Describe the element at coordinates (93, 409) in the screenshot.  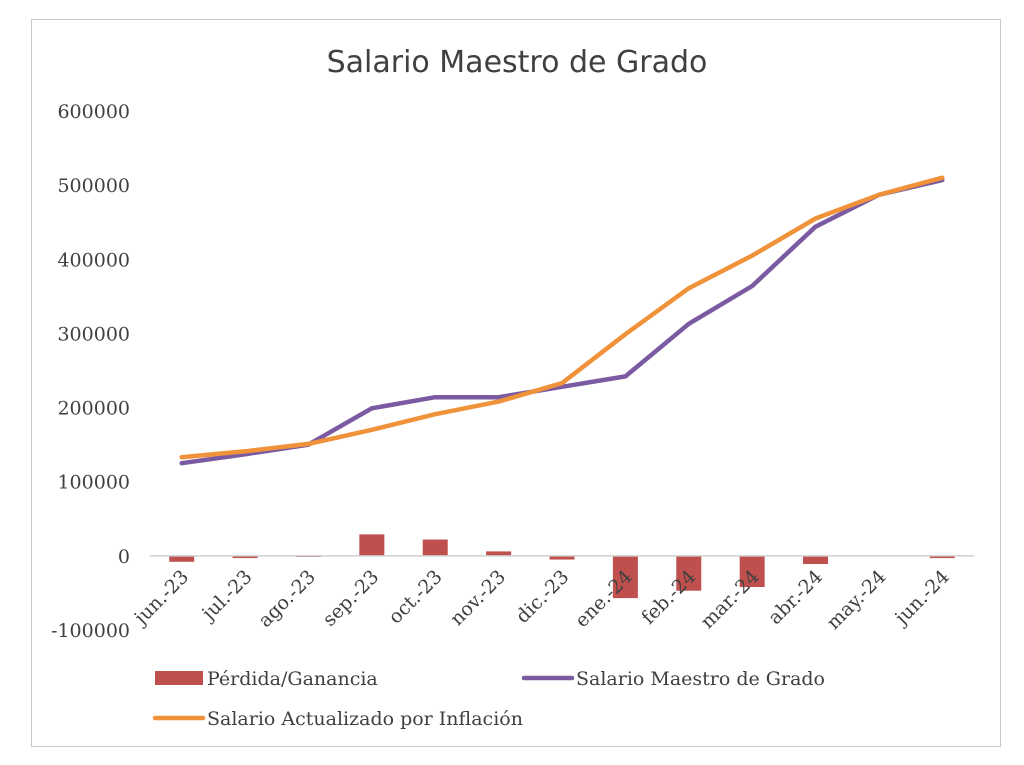
I see `y-tick-label: 200000` at that location.